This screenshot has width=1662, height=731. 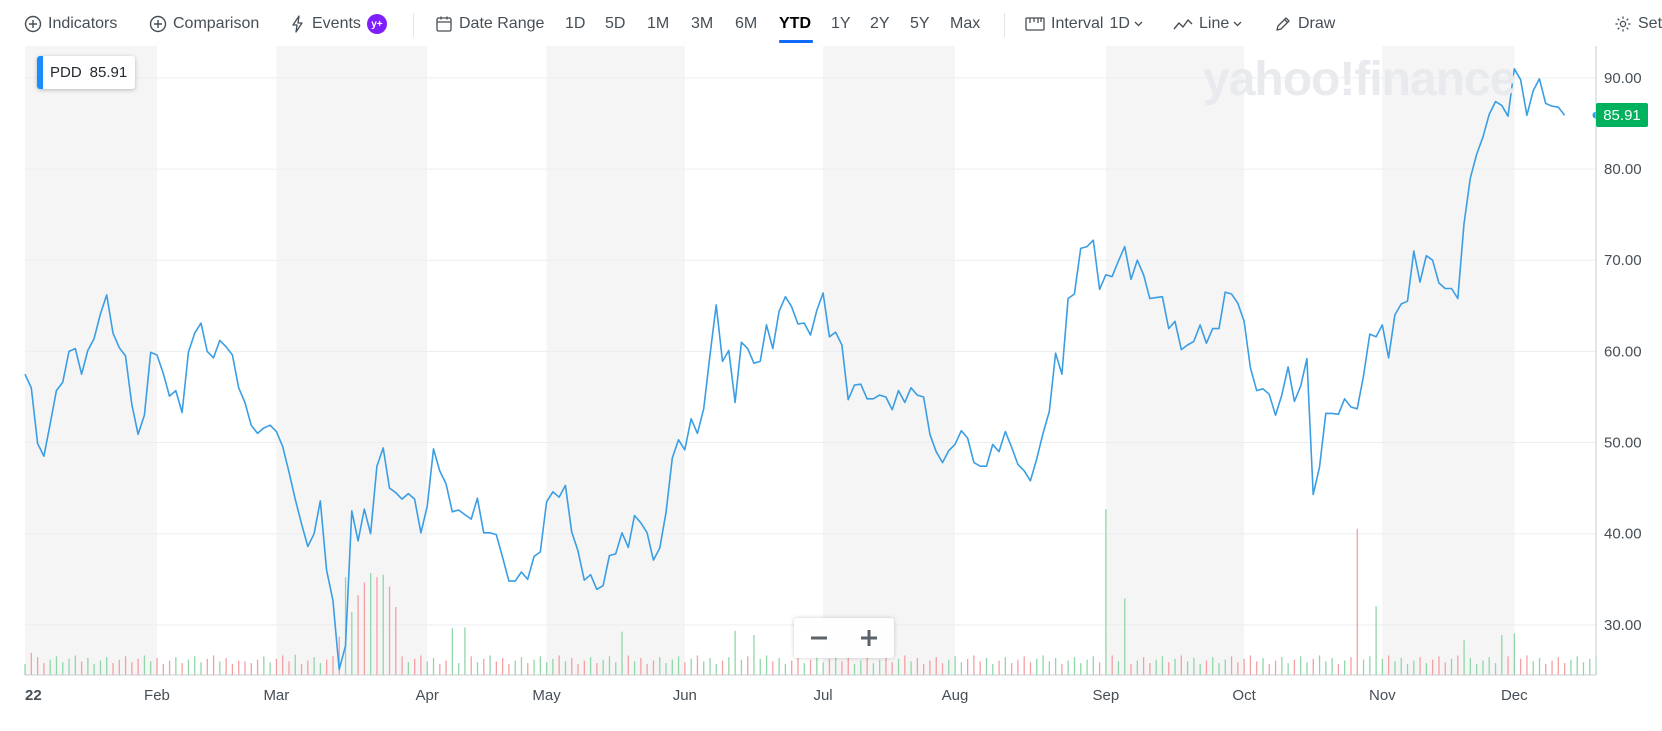 What do you see at coordinates (86, 72) in the screenshot?
I see `series-legend: PDD 85.91` at bounding box center [86, 72].